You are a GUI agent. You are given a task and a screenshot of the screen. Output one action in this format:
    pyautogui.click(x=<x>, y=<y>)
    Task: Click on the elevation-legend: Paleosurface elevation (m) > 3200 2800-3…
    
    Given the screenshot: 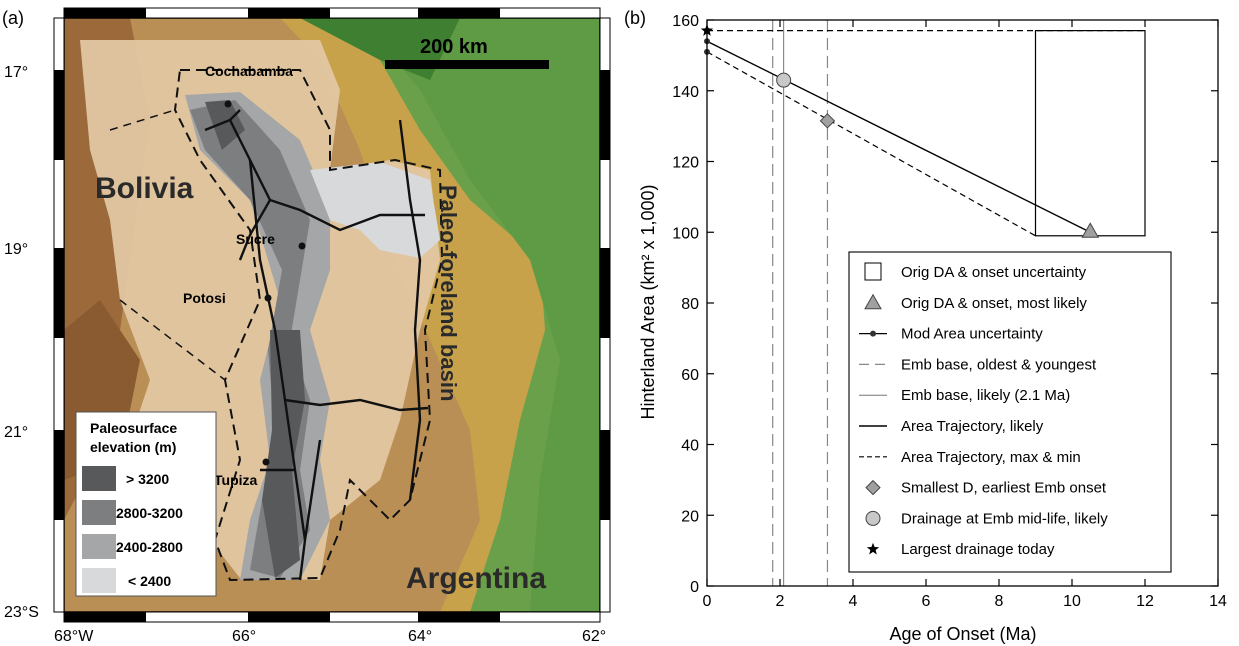 What is the action you would take?
    pyautogui.click(x=146, y=504)
    